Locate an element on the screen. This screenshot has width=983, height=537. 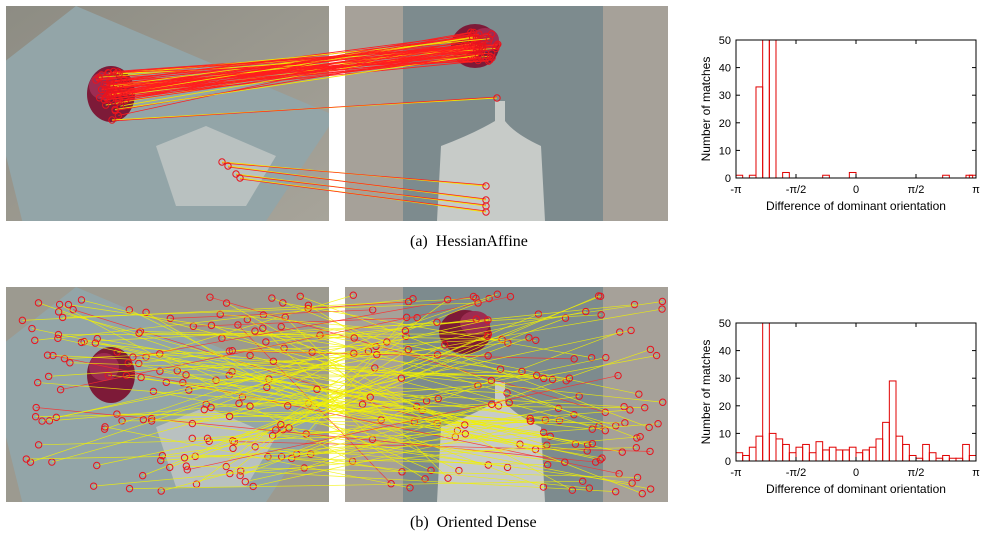
caption-dense-text: Oriented Dense is located at coordinates (486, 522).